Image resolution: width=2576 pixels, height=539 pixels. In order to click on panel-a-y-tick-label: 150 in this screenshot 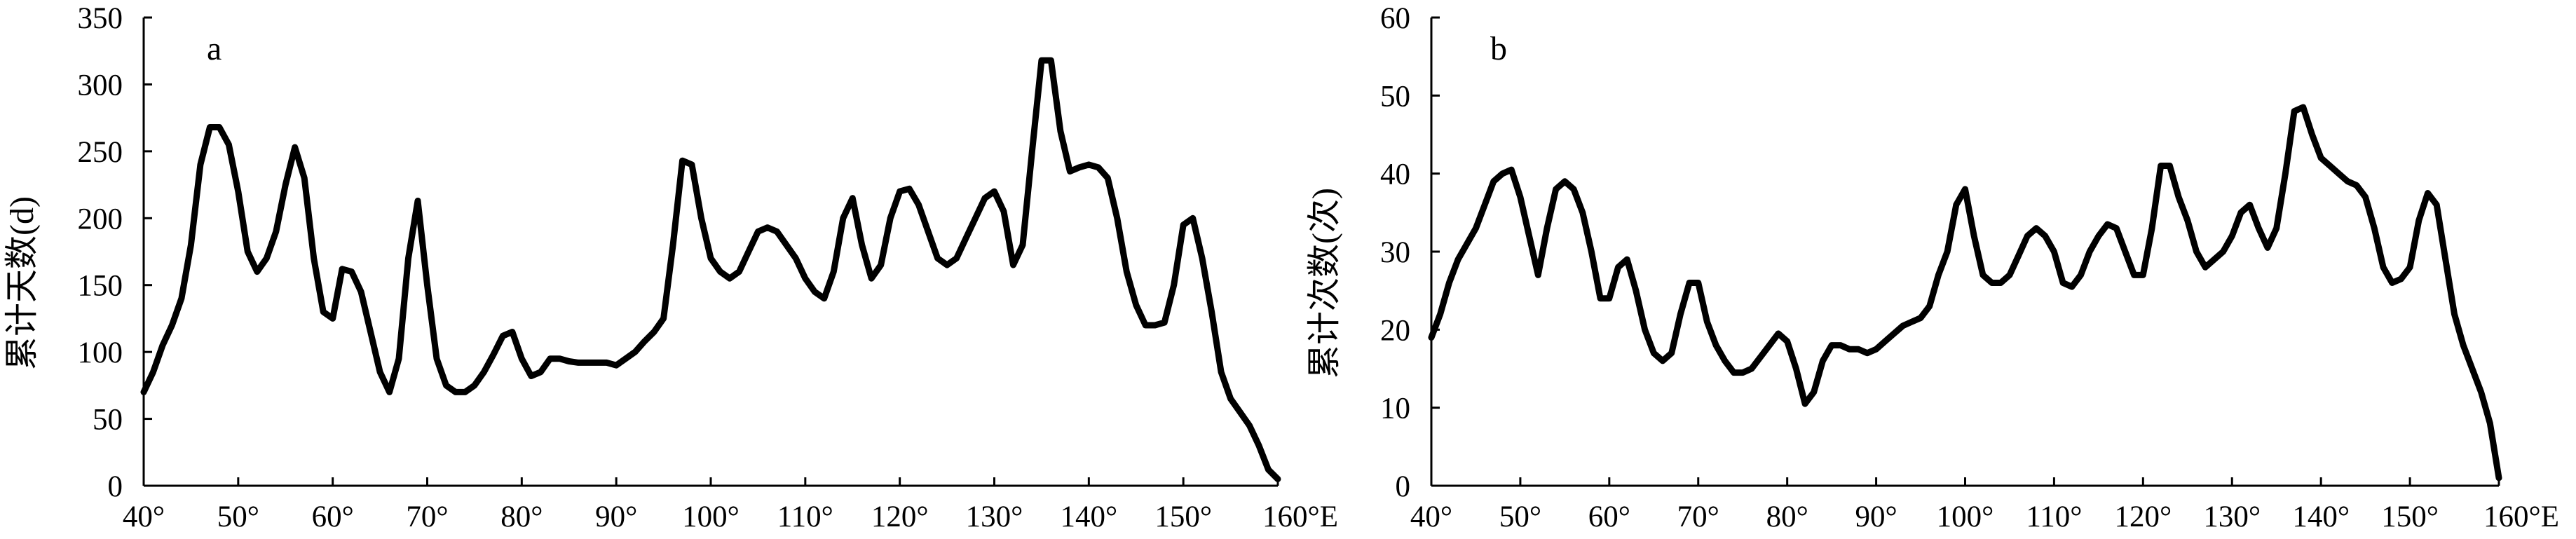, I will do `click(100, 286)`.